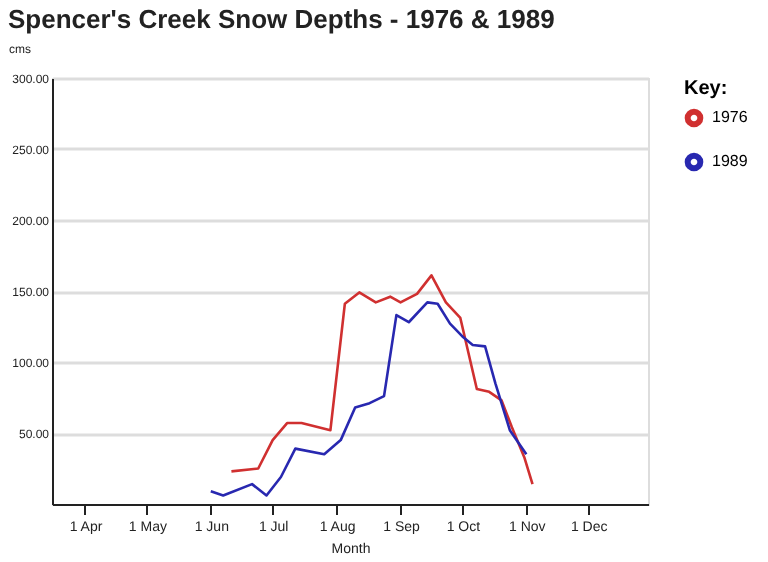 The width and height of the screenshot is (768, 562). I want to click on legend-label: 1989, so click(730, 161).